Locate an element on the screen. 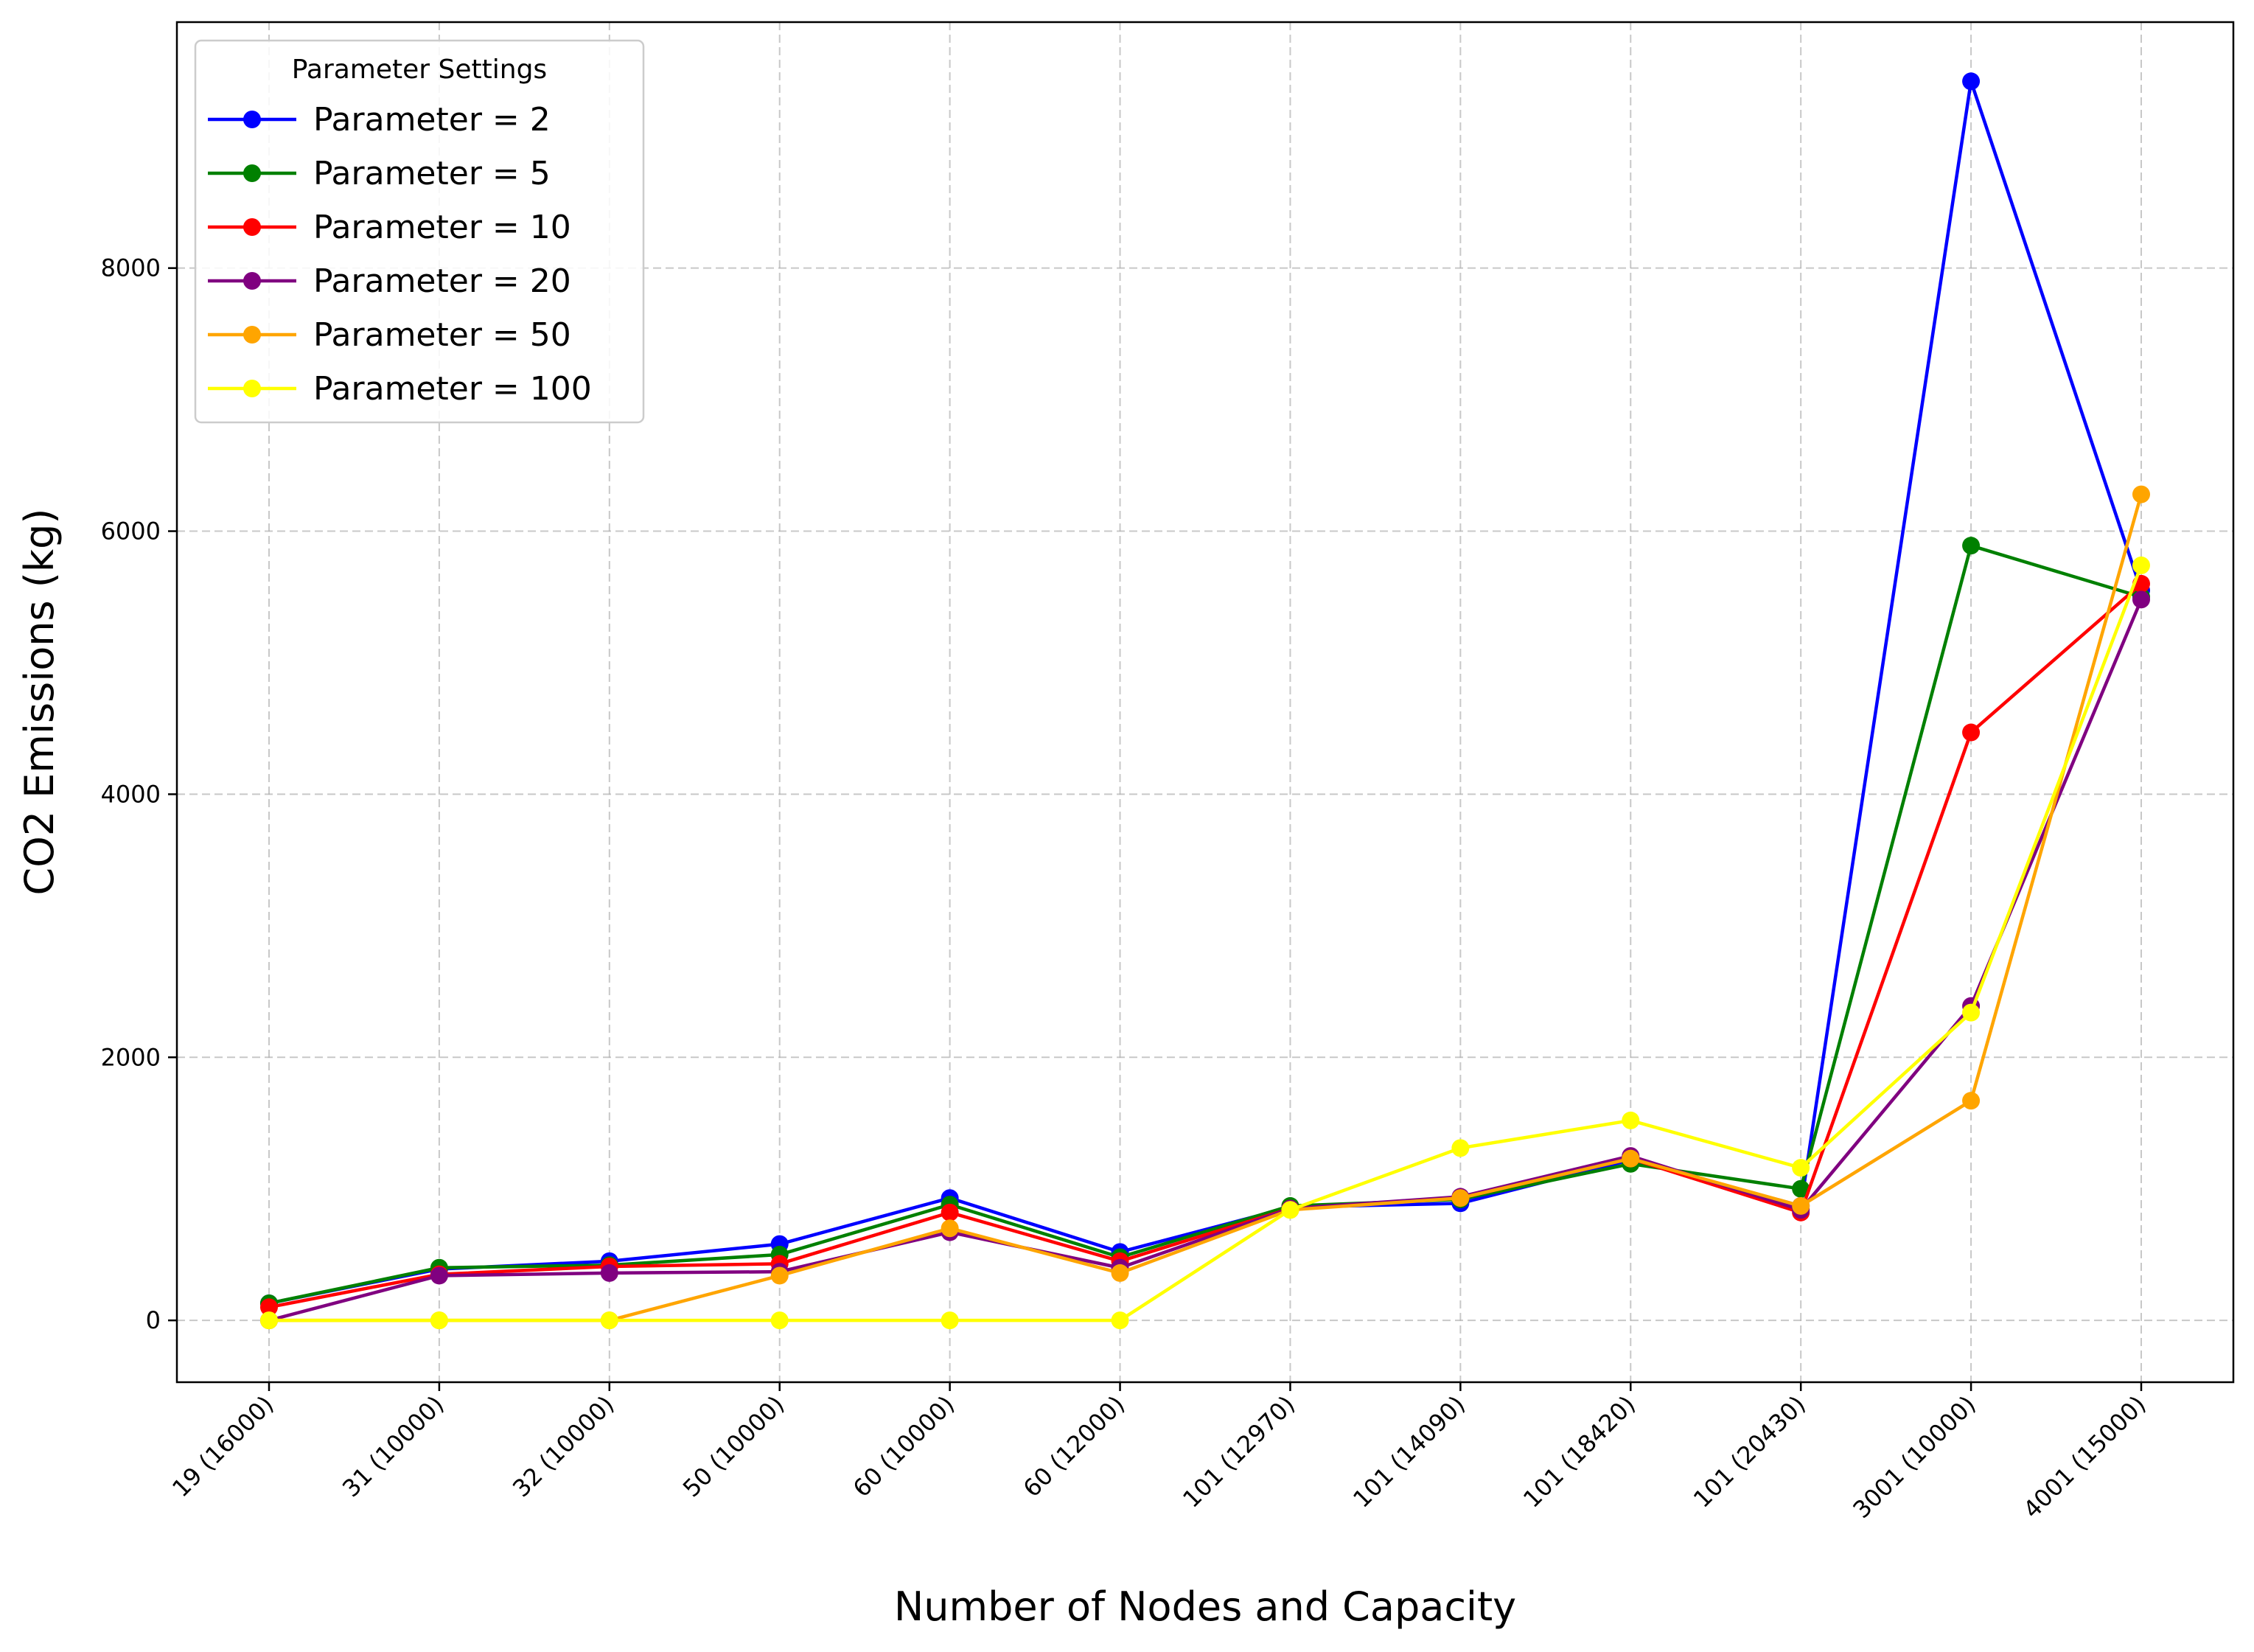  y-tick-label: 6000 is located at coordinates (131, 531).